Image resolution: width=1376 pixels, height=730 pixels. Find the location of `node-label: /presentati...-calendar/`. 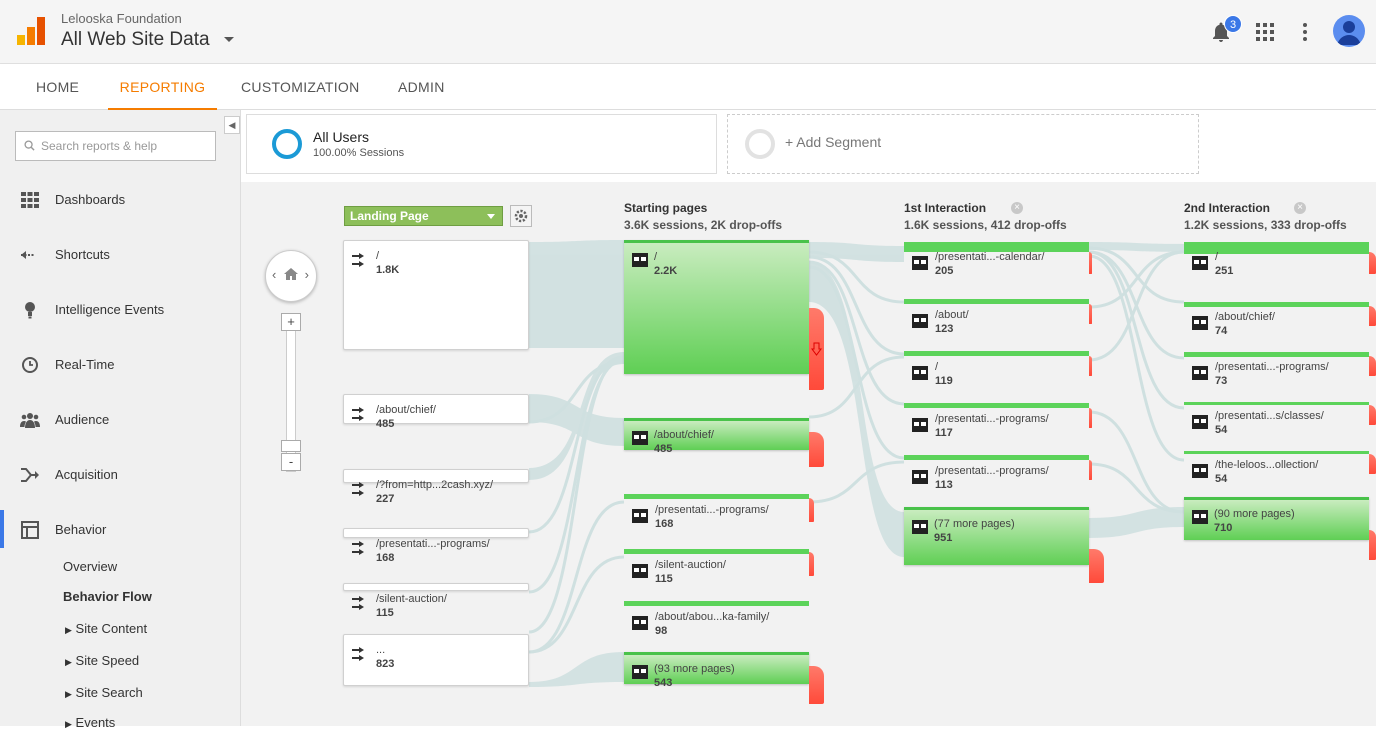

node-label: /presentati...-calendar/ is located at coordinates (990, 257).